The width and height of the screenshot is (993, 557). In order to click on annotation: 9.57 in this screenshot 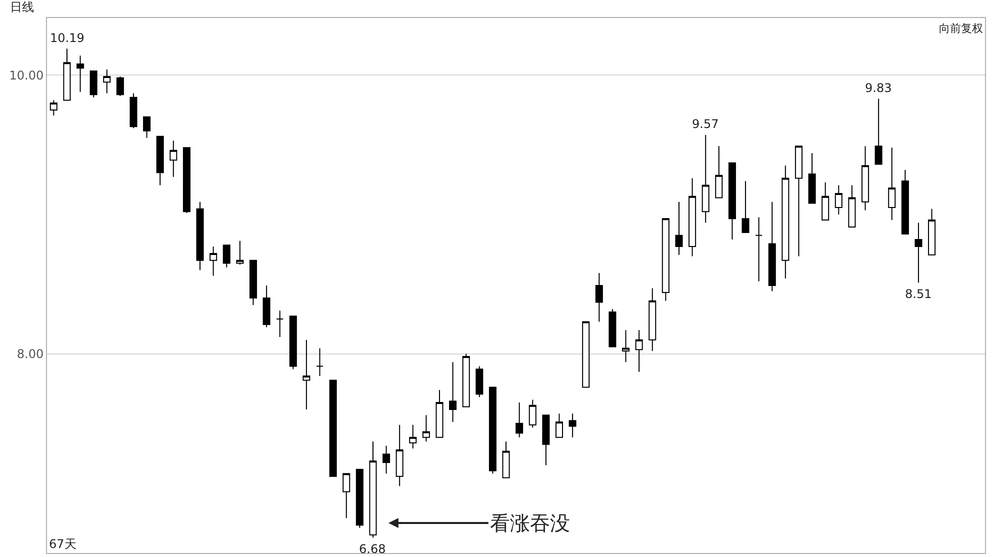, I will do `click(705, 124)`.